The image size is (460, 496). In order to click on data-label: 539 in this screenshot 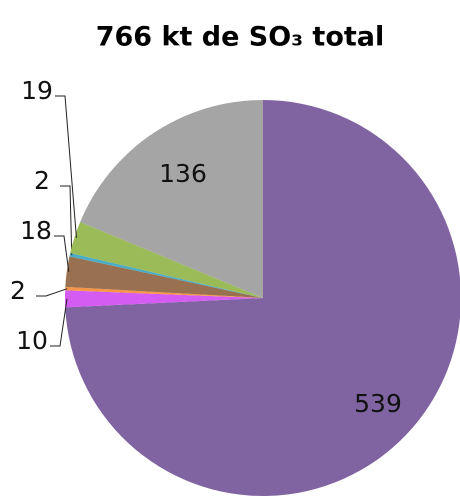, I will do `click(378, 403)`.